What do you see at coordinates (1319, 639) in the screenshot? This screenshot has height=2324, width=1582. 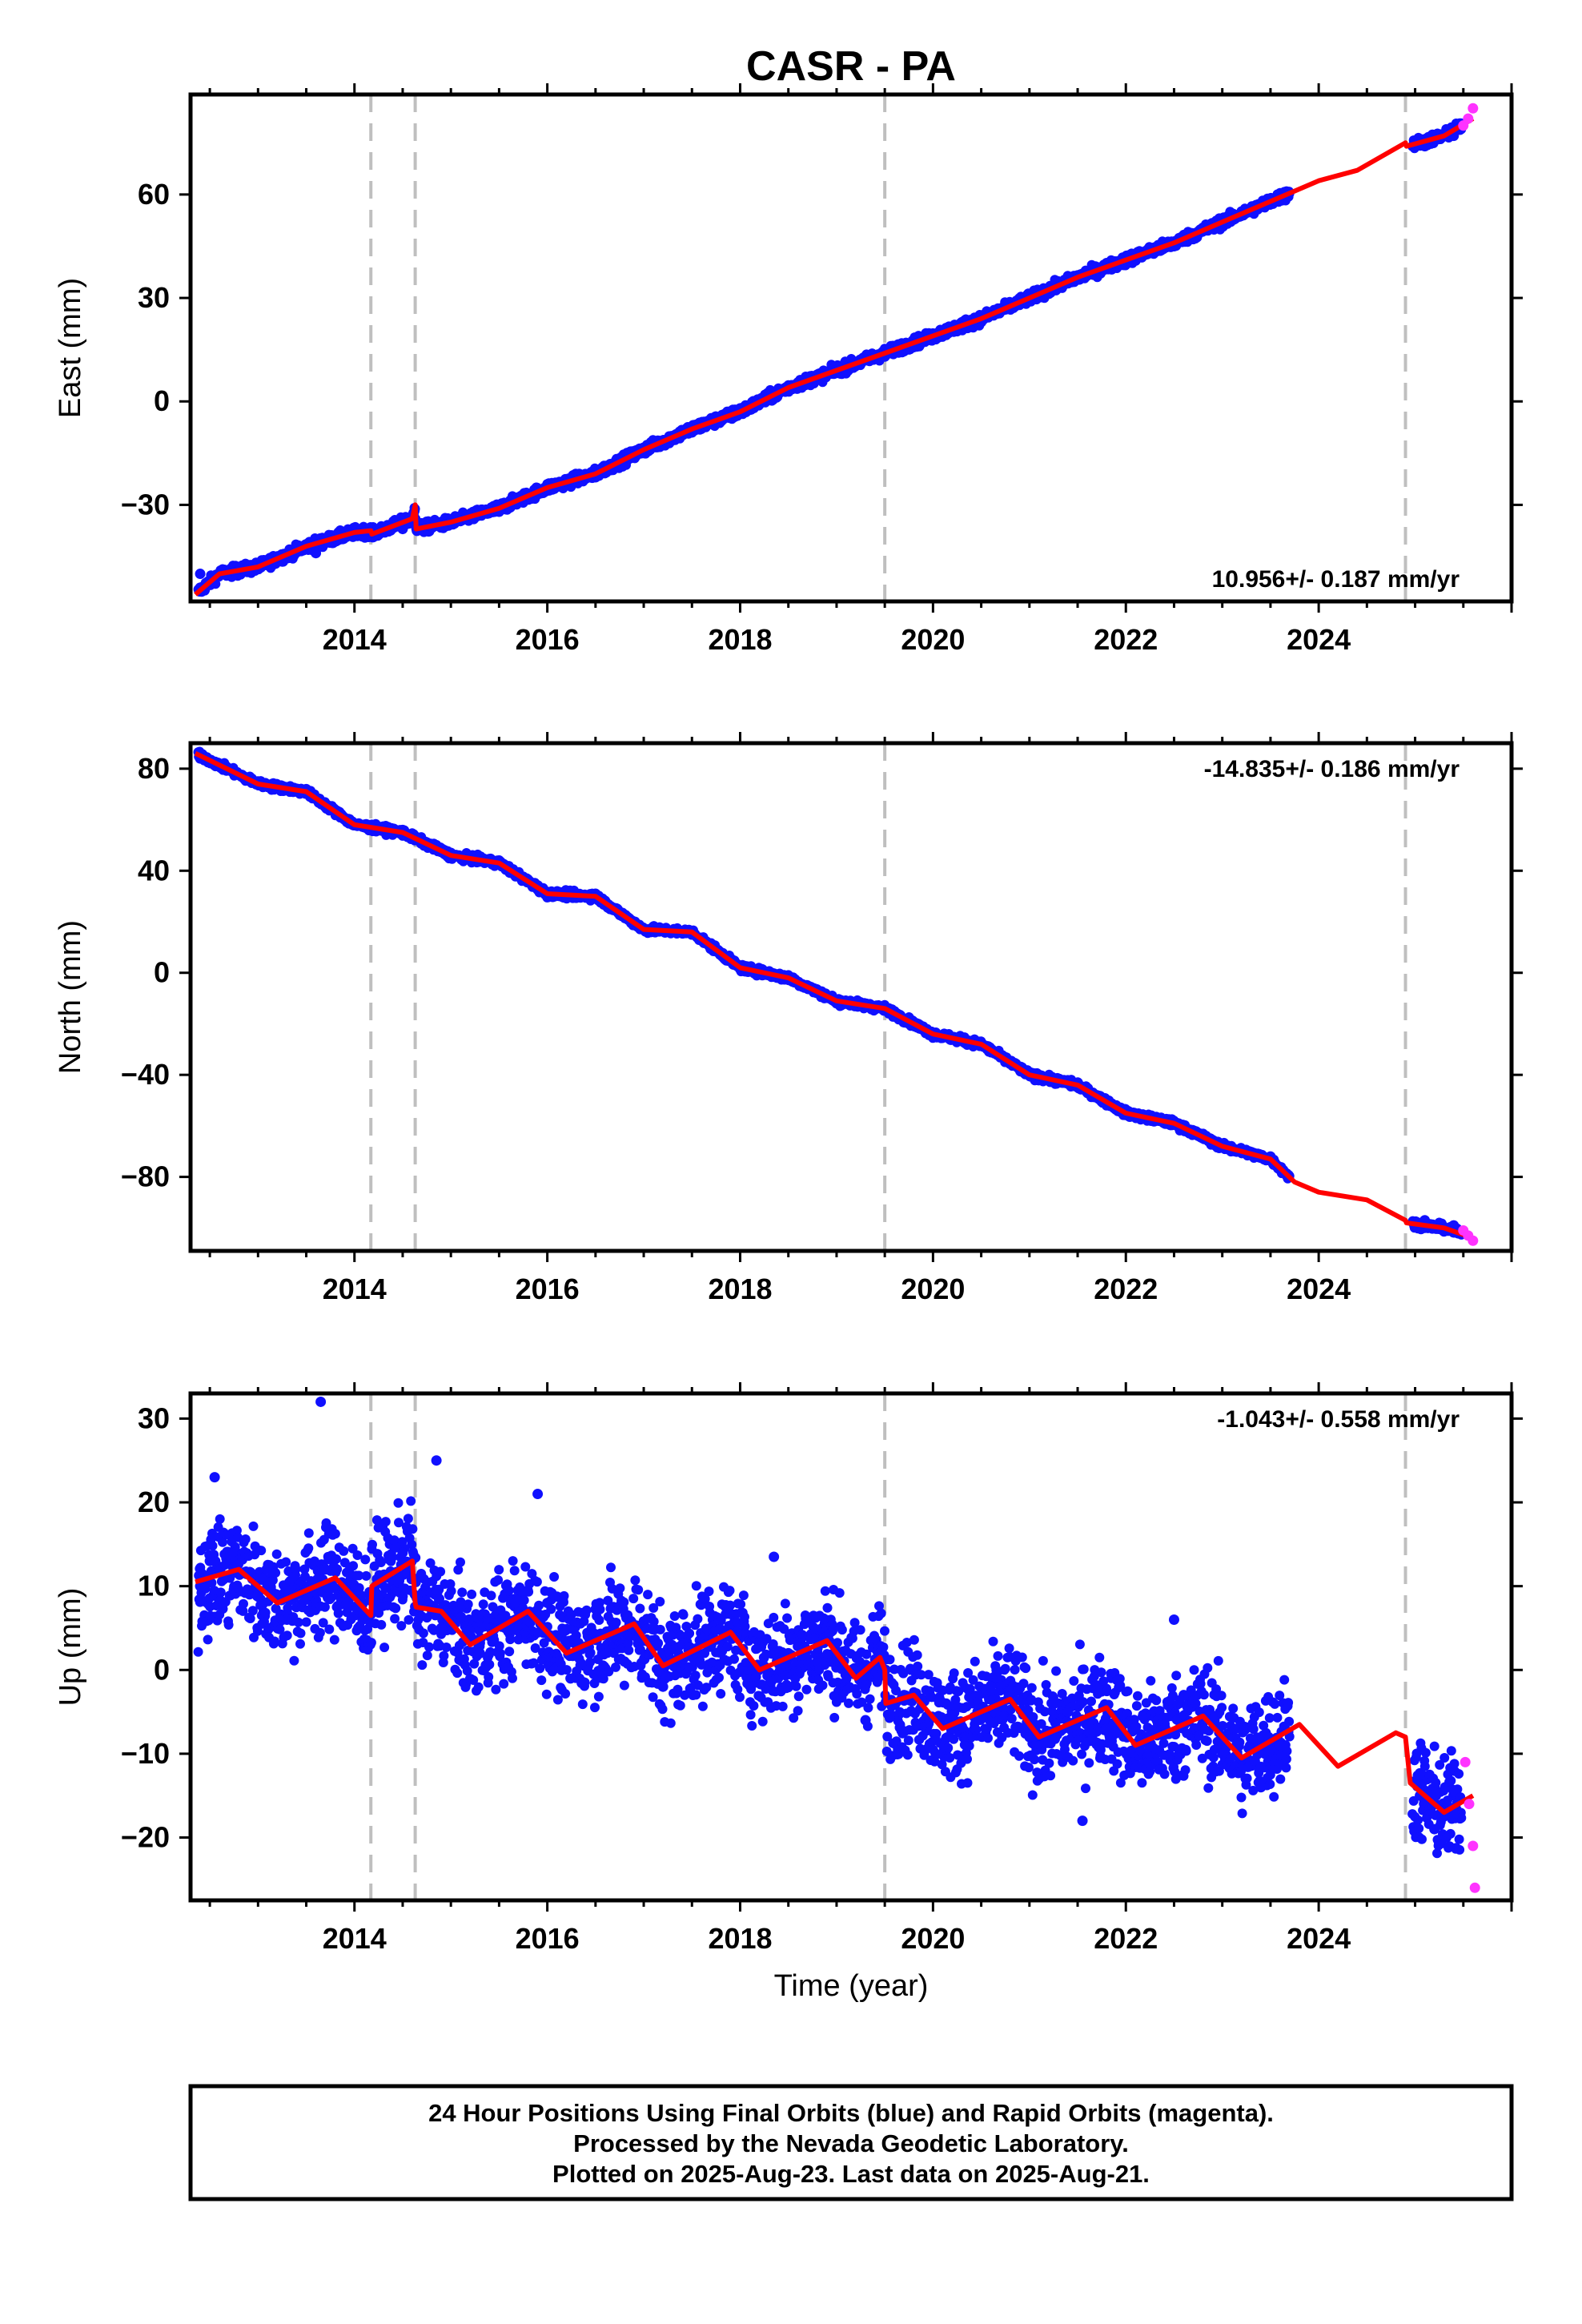 I see `east-x-tick-label: 2024` at bounding box center [1319, 639].